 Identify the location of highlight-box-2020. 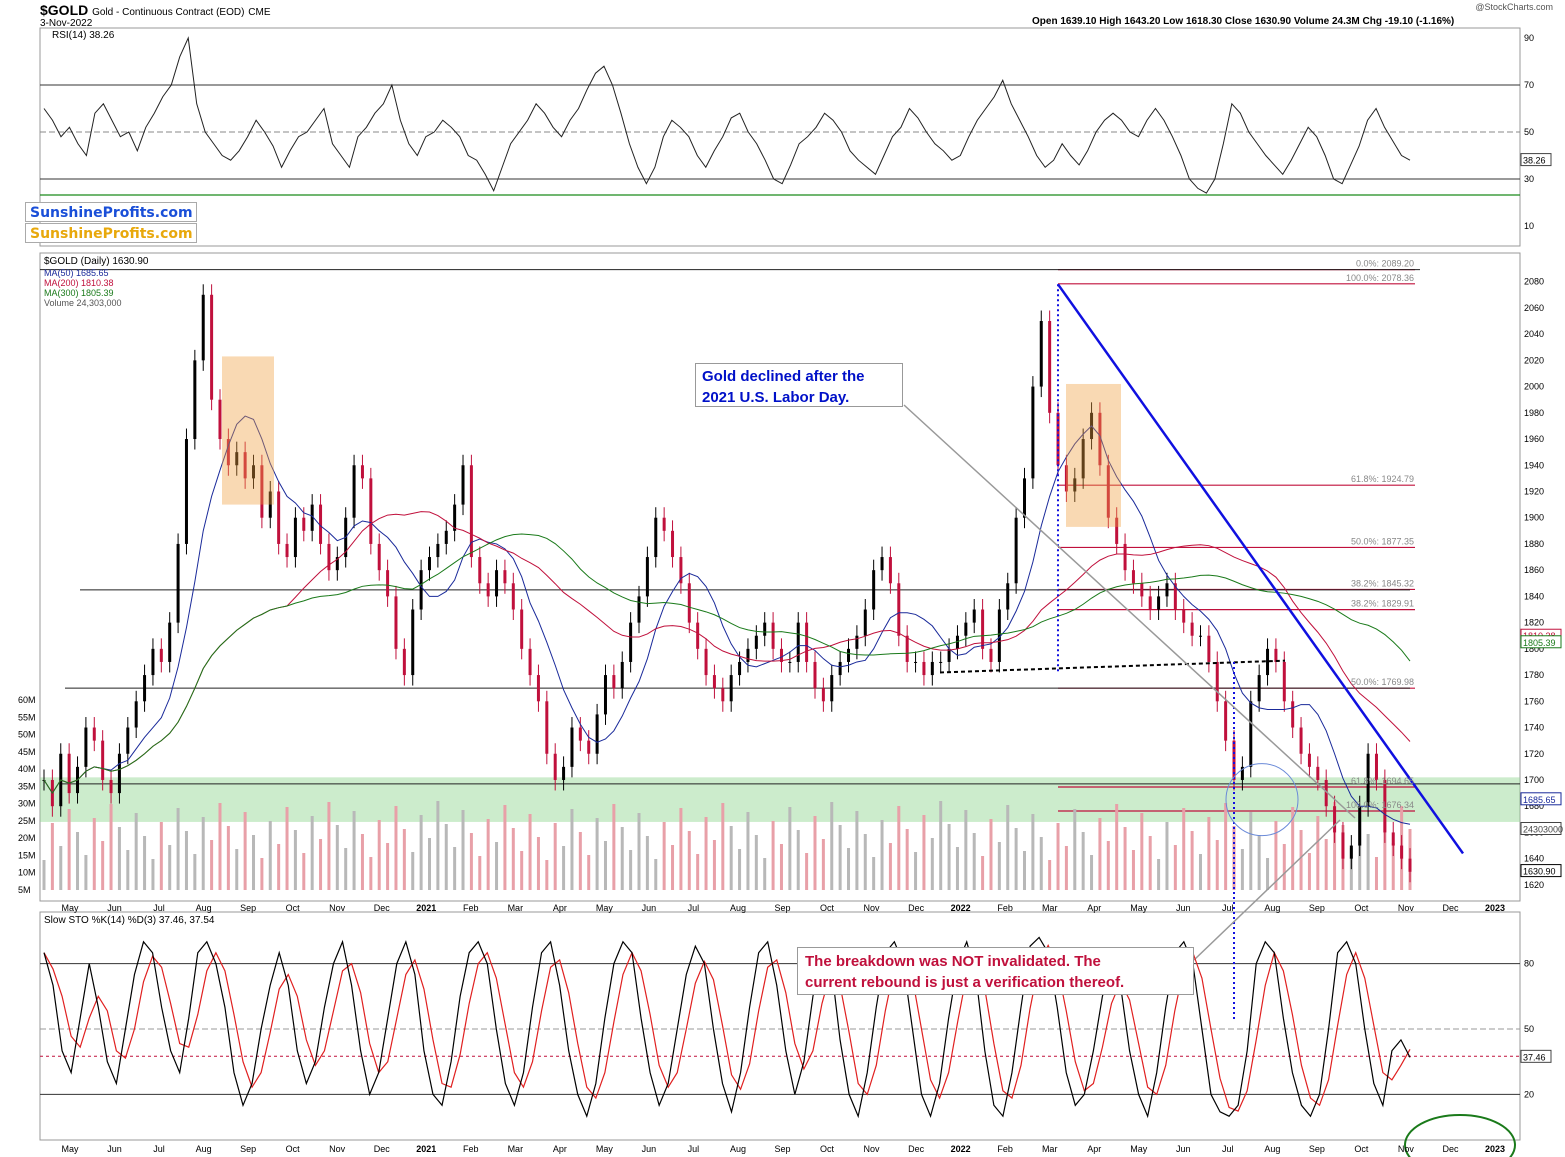
(248, 430).